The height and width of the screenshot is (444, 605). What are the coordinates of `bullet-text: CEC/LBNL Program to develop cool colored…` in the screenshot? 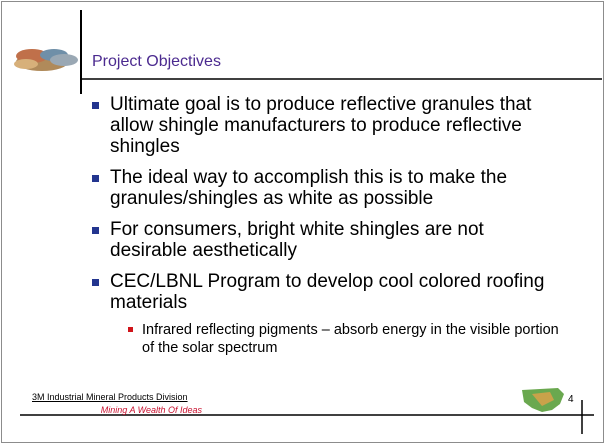 It's located at (327, 292).